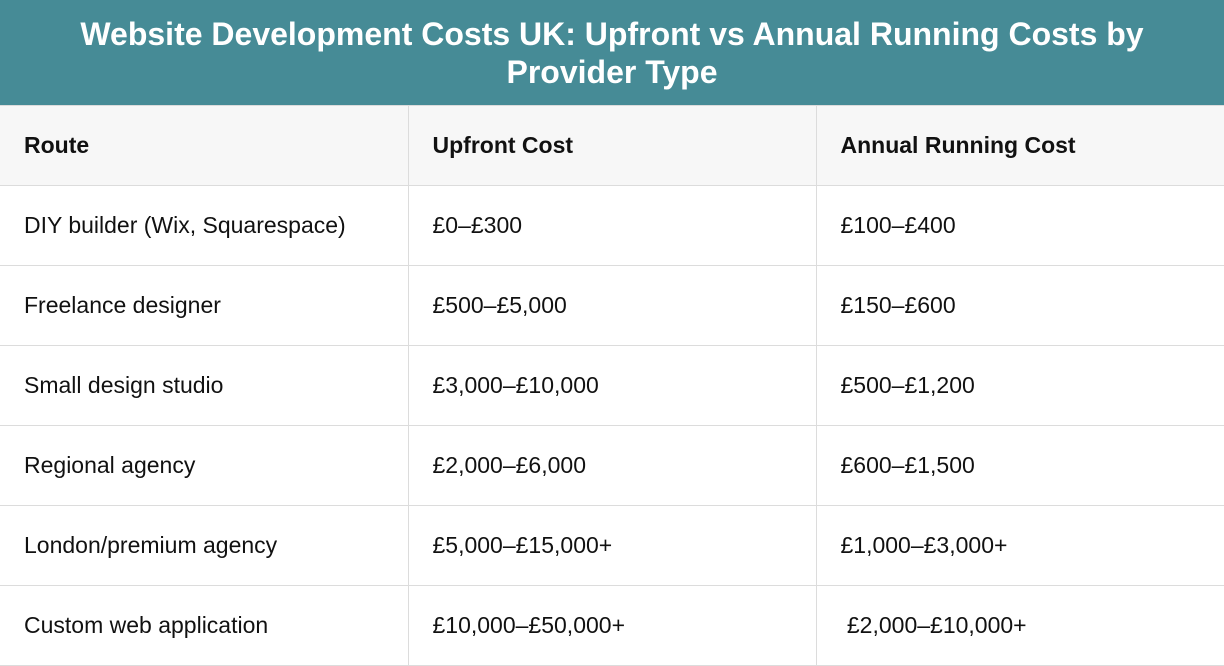 This screenshot has height=666, width=1224. I want to click on table-row: Freelance designer £500–£5,000 £150–£600, so click(612, 305).